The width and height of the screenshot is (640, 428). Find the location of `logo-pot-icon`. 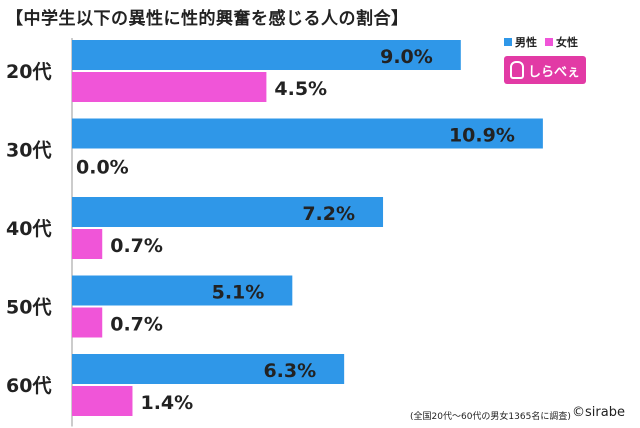

logo-pot-icon is located at coordinates (516, 70).